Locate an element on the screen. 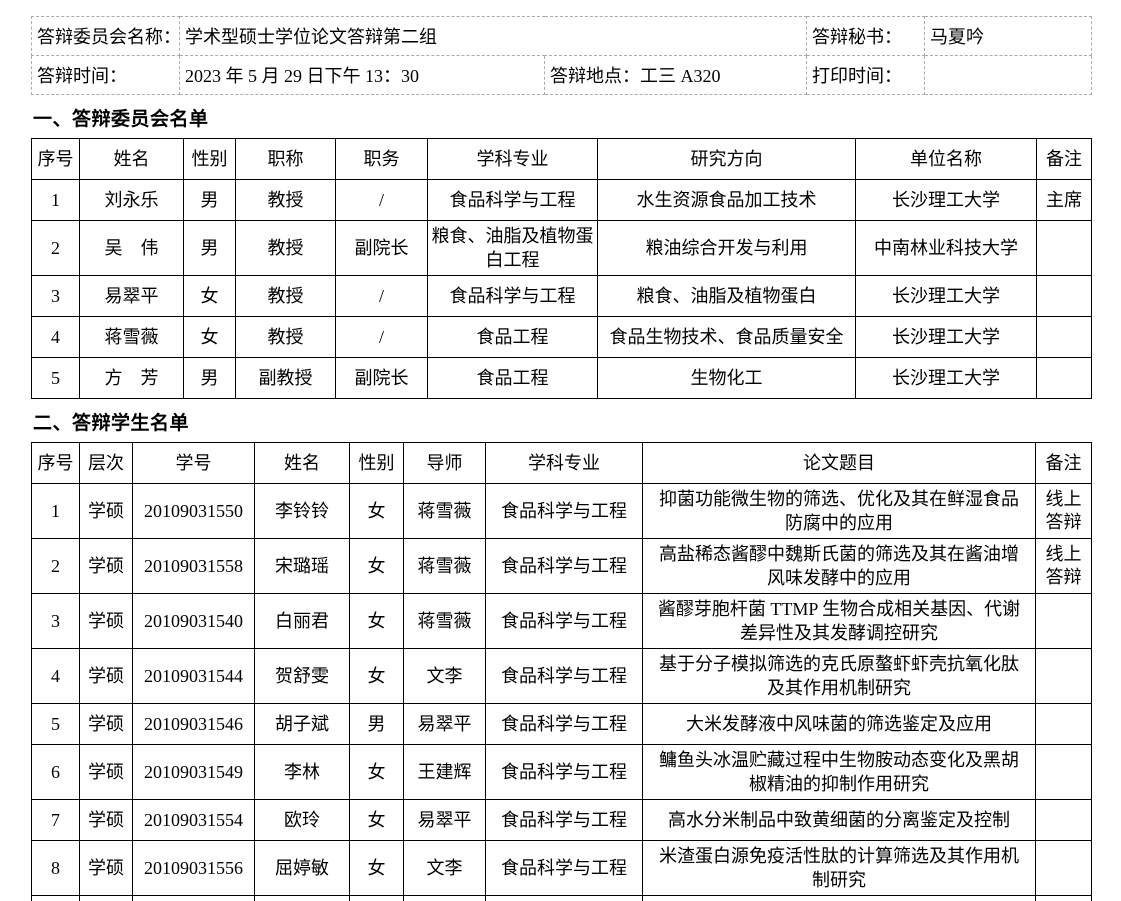  column-header: 职务 is located at coordinates (381, 159).